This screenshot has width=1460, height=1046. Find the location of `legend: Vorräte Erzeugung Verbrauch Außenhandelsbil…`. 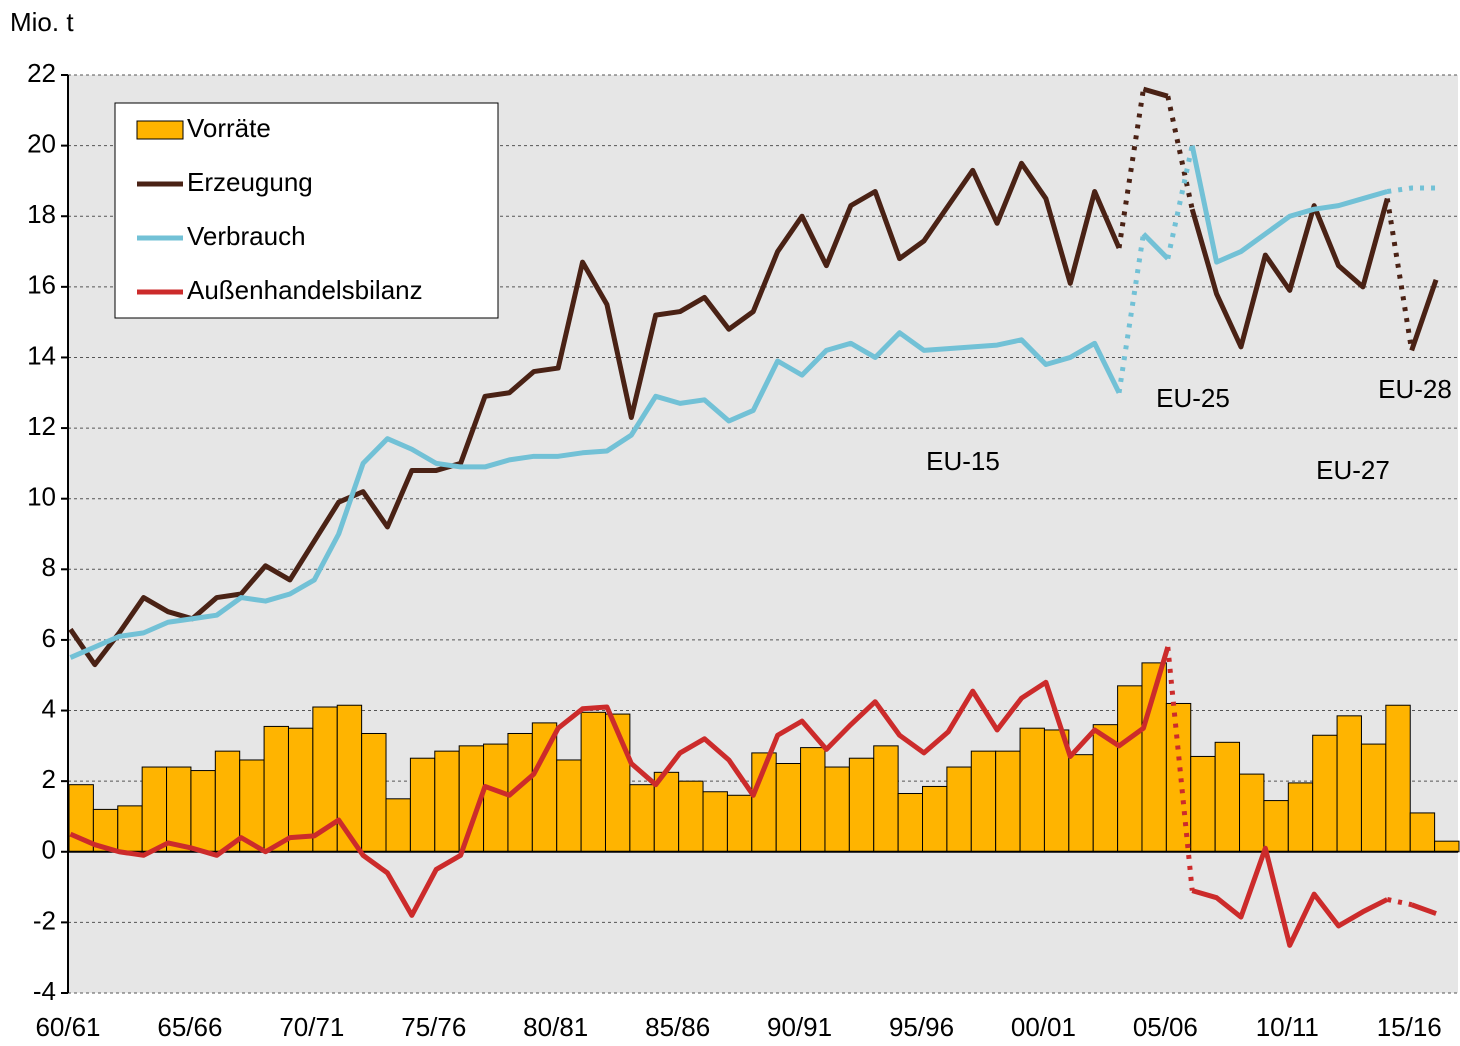

legend: Vorräte Erzeugung Verbrauch Außenhandelsbil… is located at coordinates (306, 210).